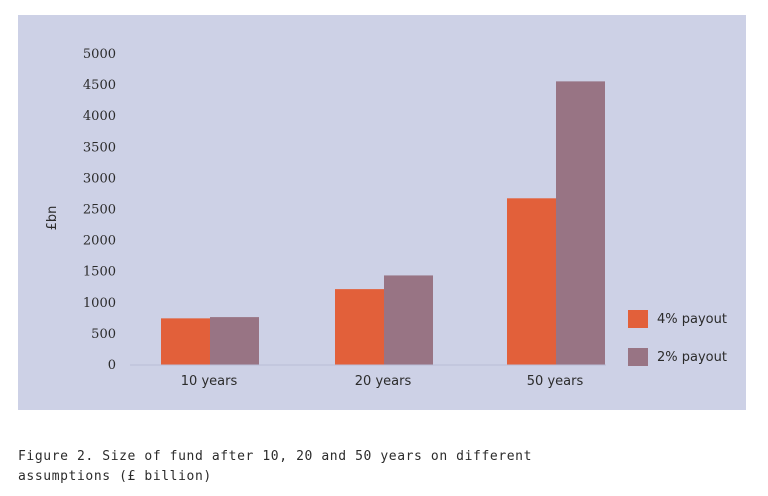 Image resolution: width=768 pixels, height=496 pixels. Describe the element at coordinates (99, 303) in the screenshot. I see `y-tick-label: 1000` at that location.